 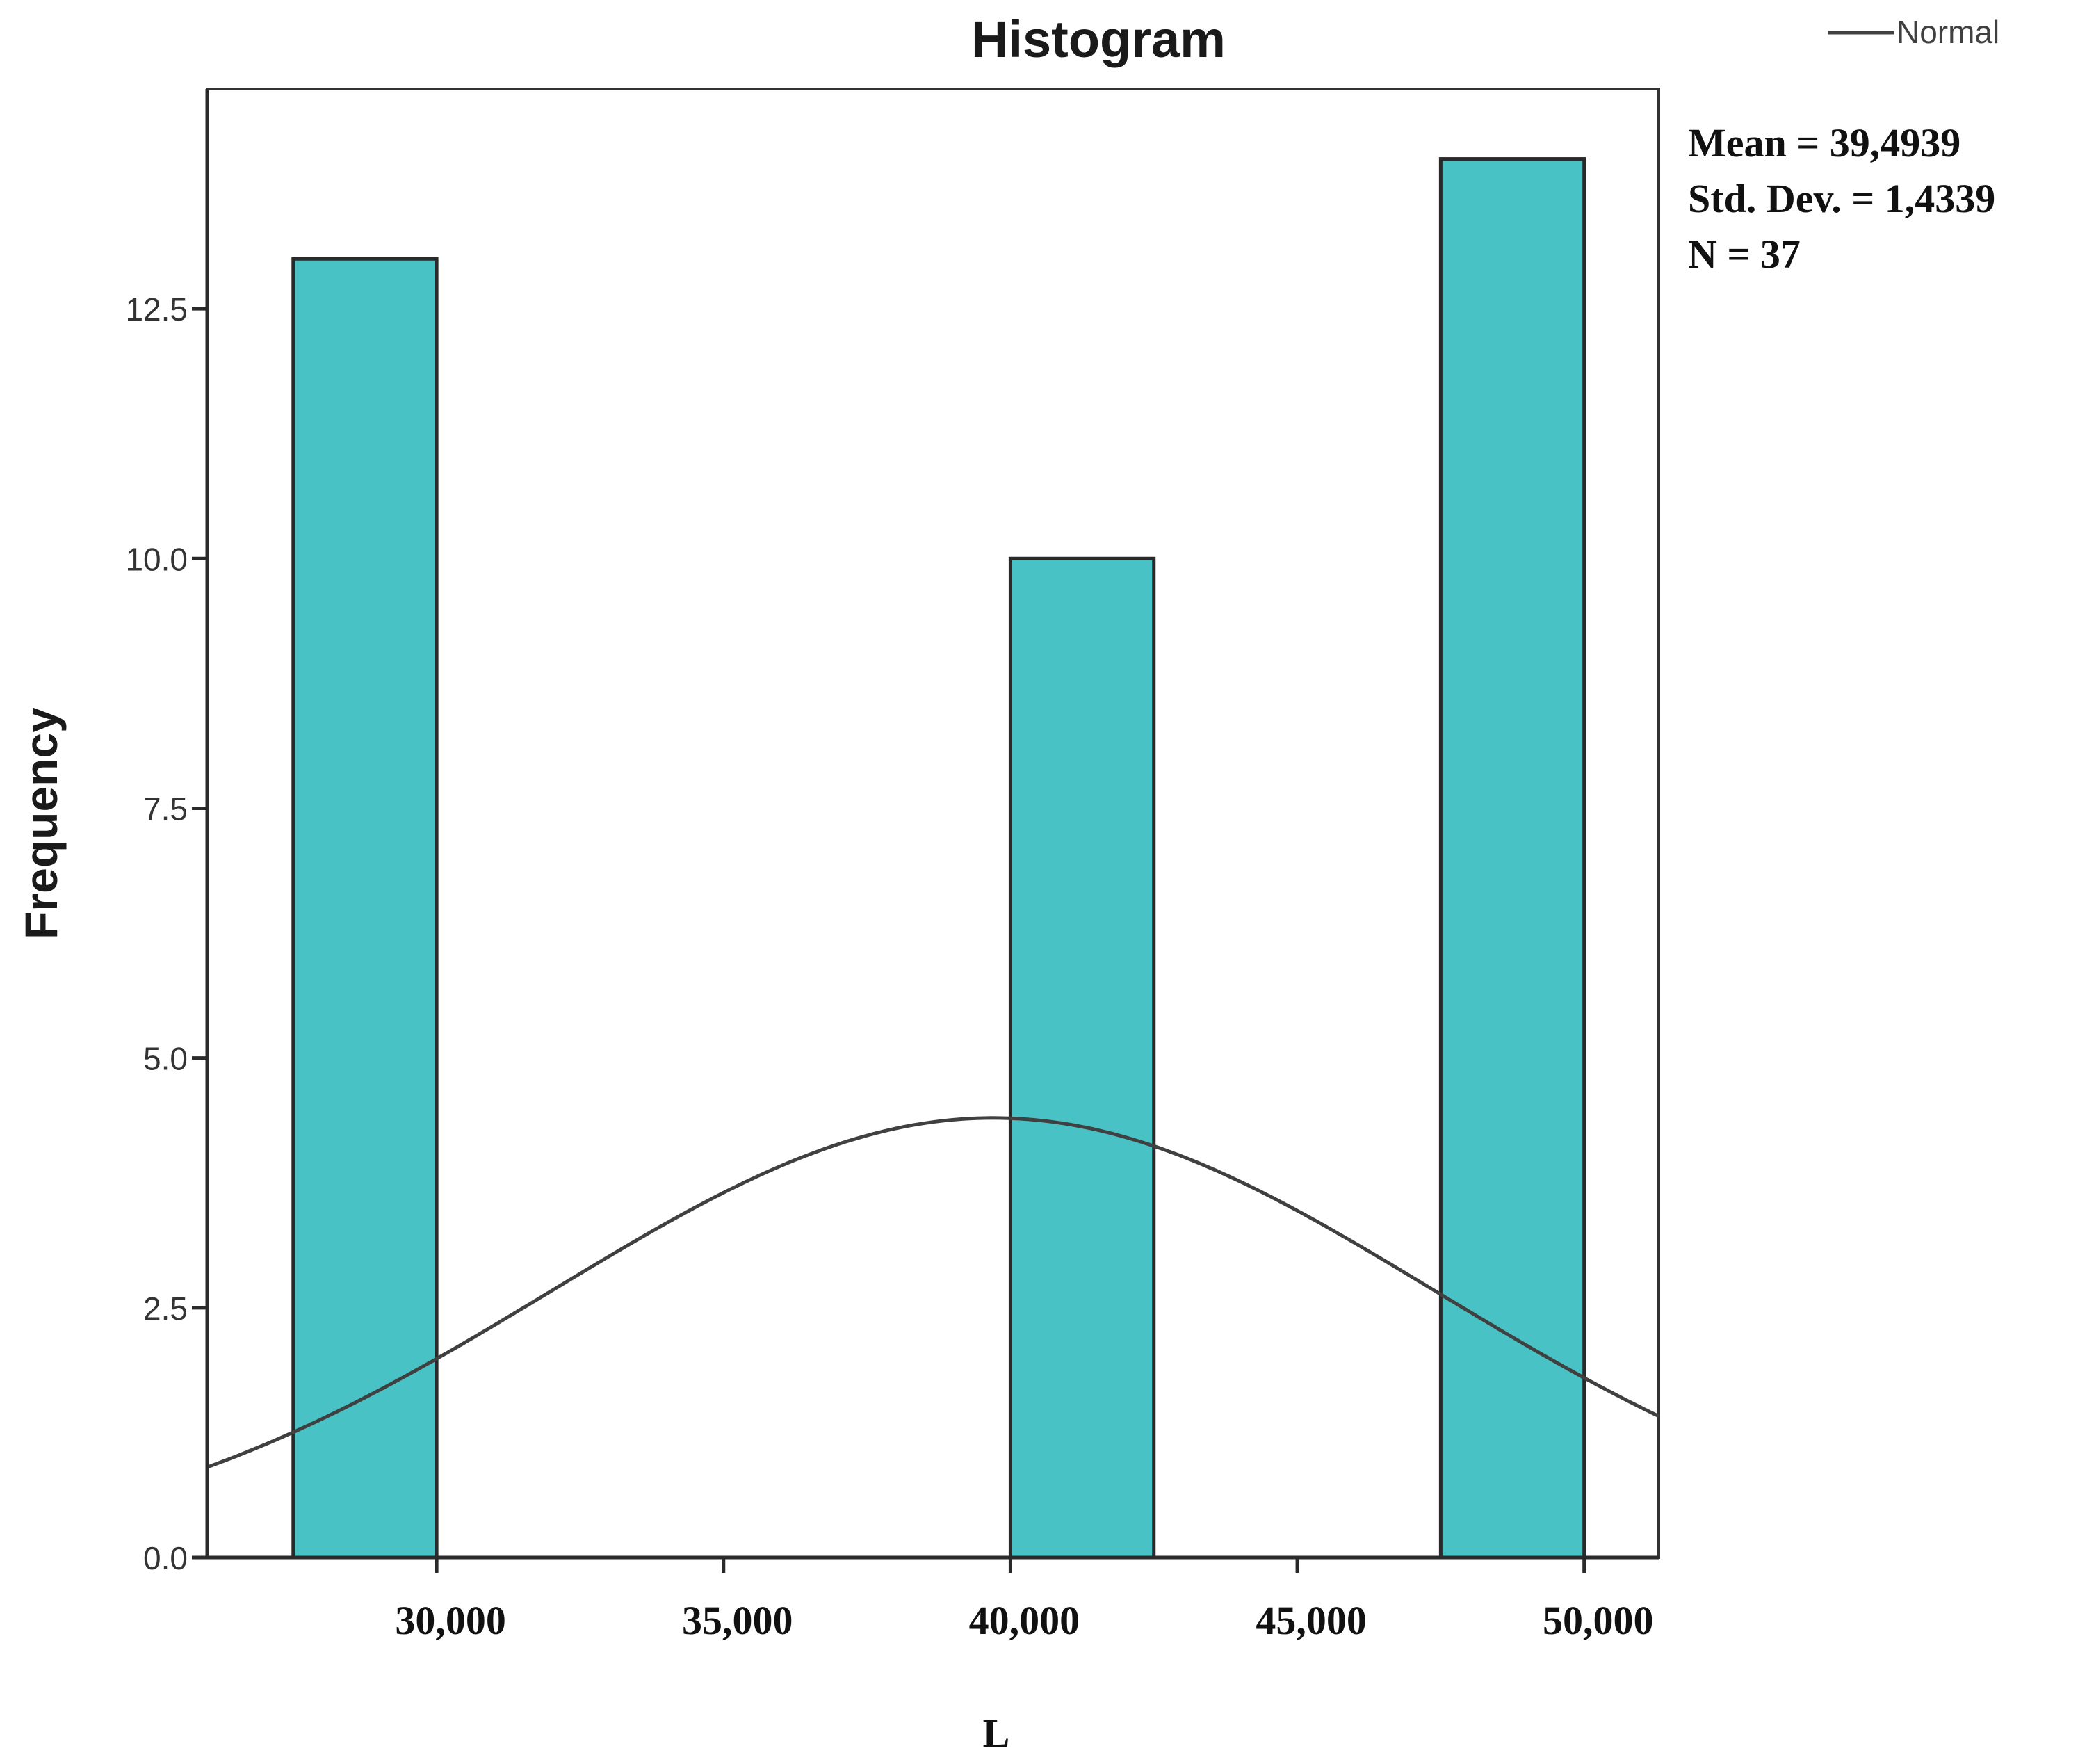 I want to click on normal-curve, so click(x=933, y=1292).